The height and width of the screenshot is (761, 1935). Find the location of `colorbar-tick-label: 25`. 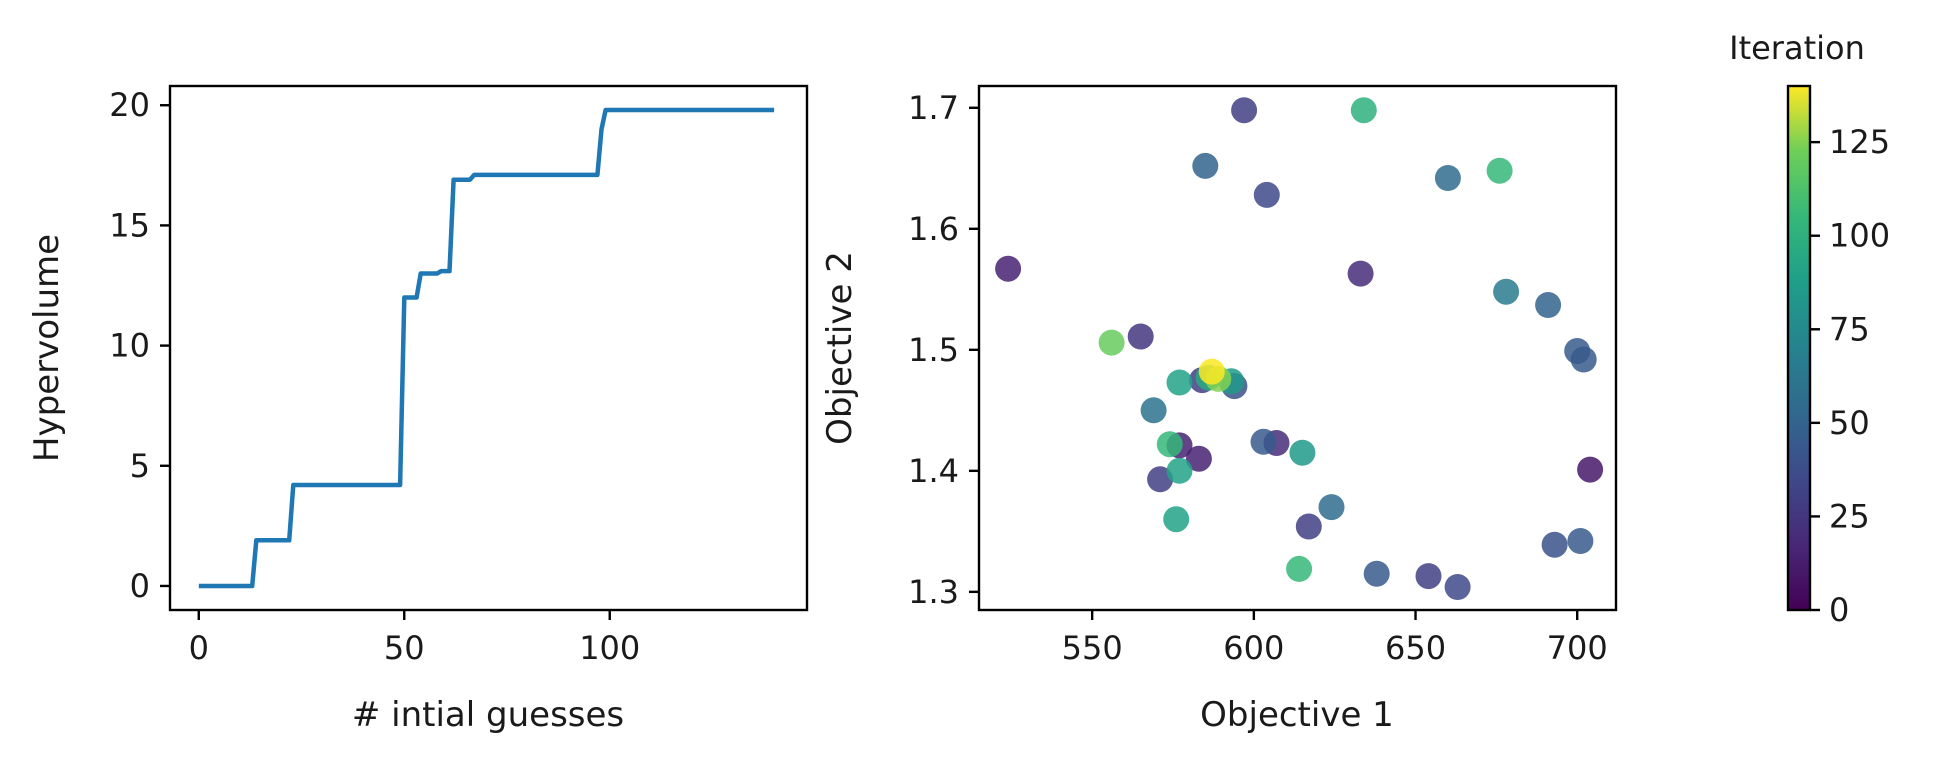

colorbar-tick-label: 25 is located at coordinates (1849, 516).